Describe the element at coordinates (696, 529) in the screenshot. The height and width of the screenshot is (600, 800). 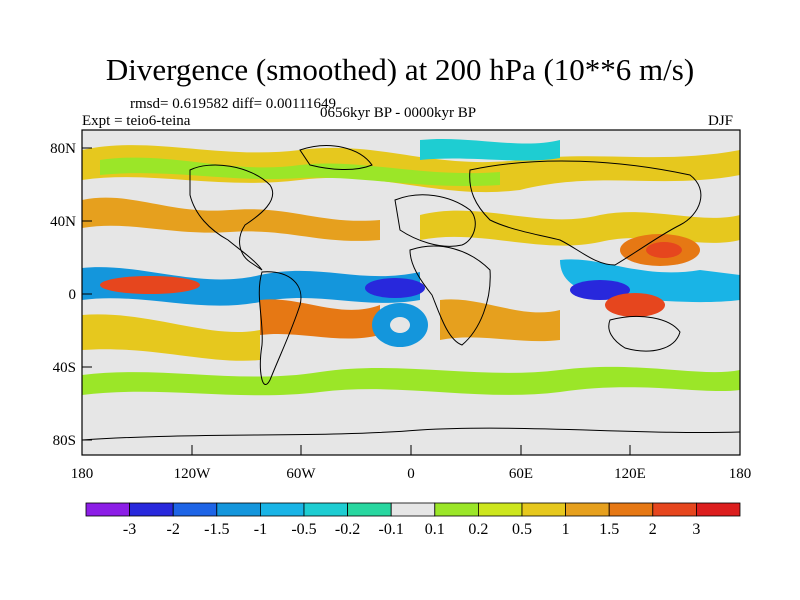
I see `colorbar-label: 3` at that location.